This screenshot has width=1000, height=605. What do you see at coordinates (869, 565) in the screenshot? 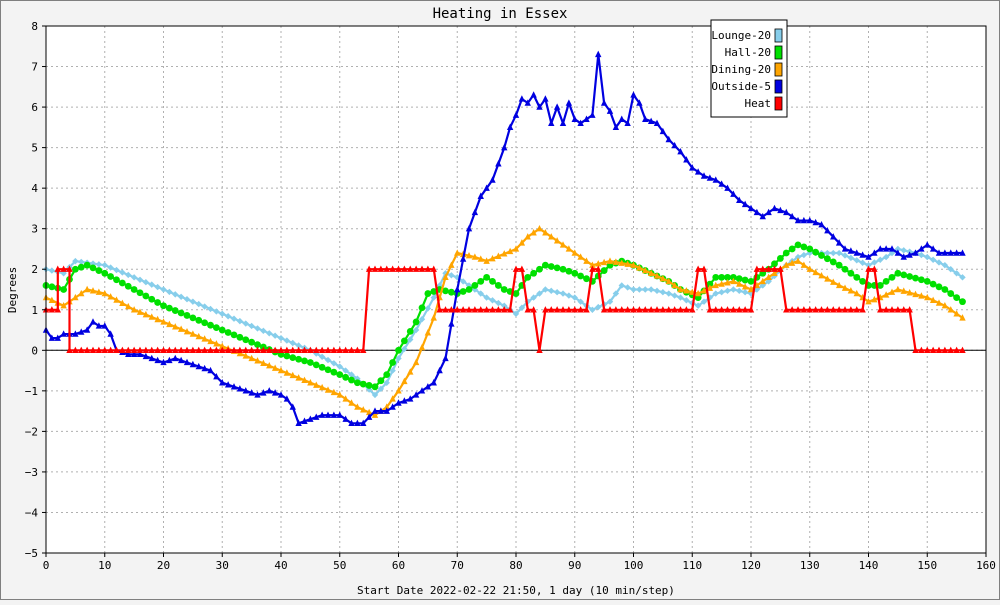
I see `x-tick-label: 140` at bounding box center [869, 565].